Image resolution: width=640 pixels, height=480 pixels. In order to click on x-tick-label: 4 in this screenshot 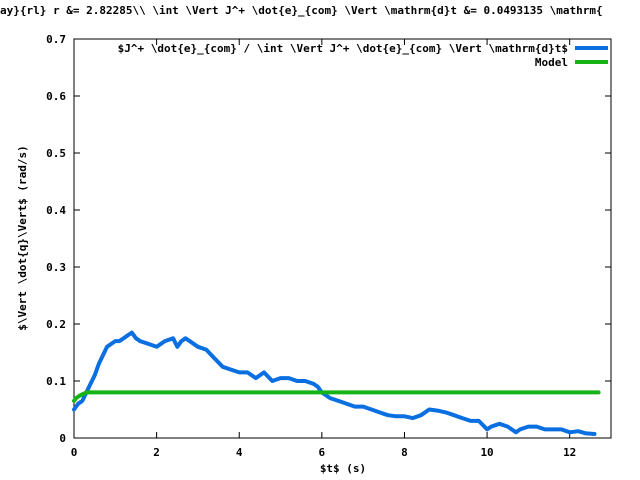, I will do `click(239, 452)`.